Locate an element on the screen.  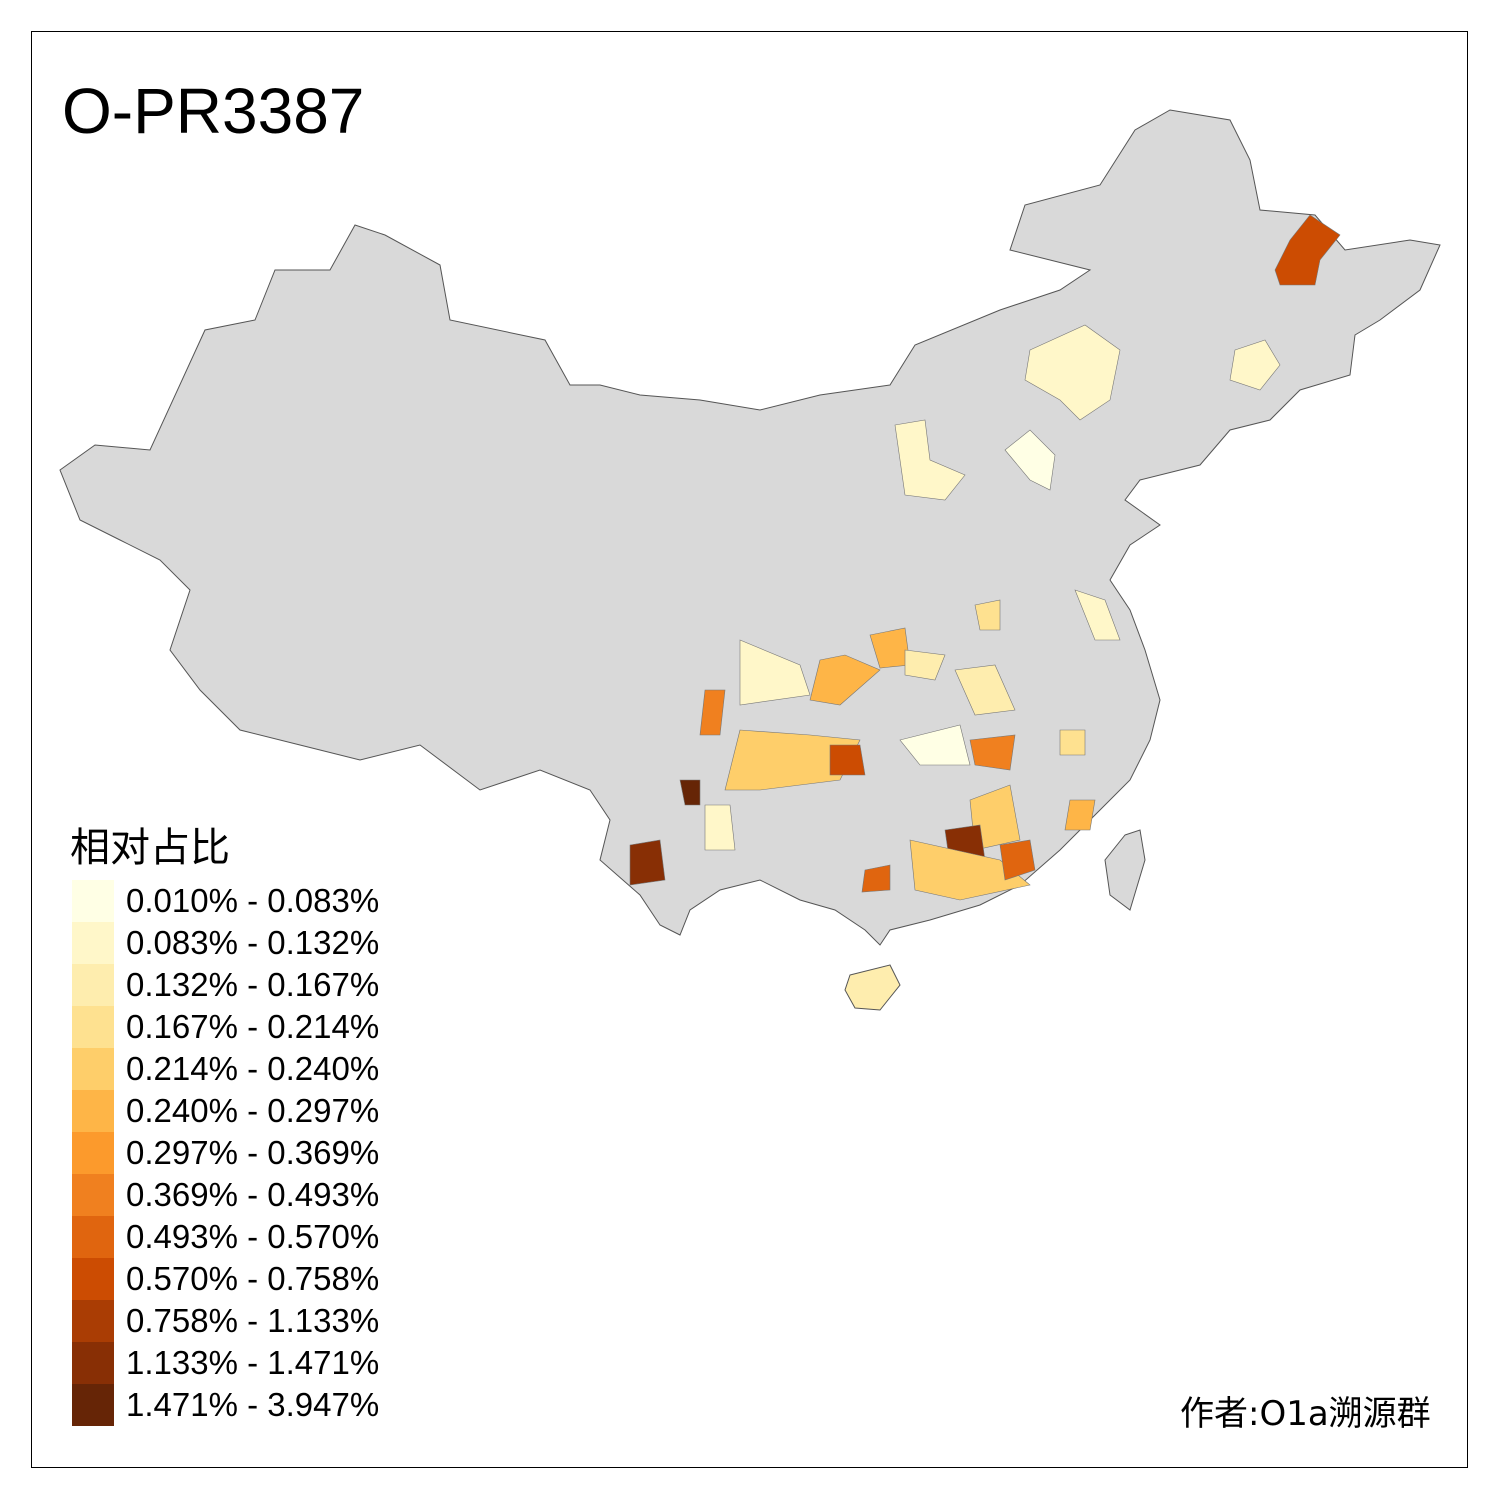
region-guizhou is located at coordinates (792, 760).